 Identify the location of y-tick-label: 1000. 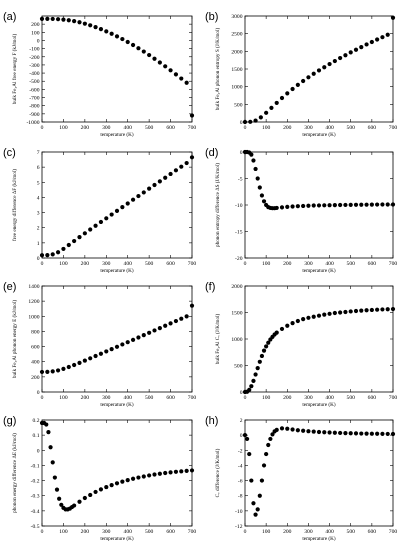
(236, 340).